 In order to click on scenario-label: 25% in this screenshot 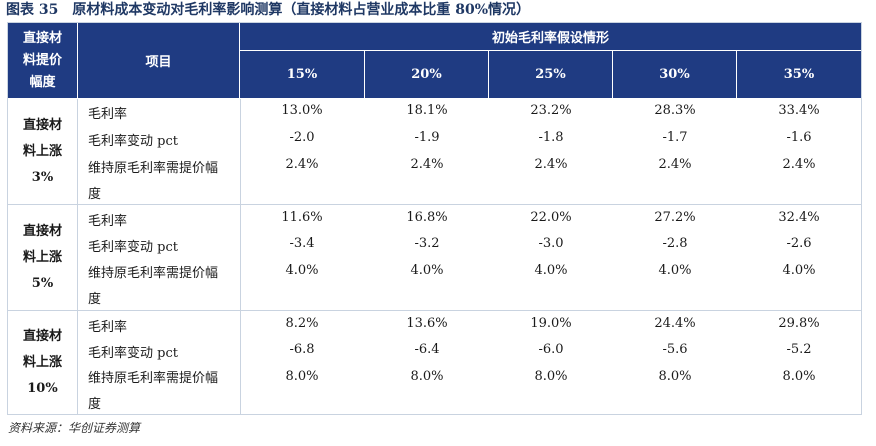, I will do `click(550, 74)`.